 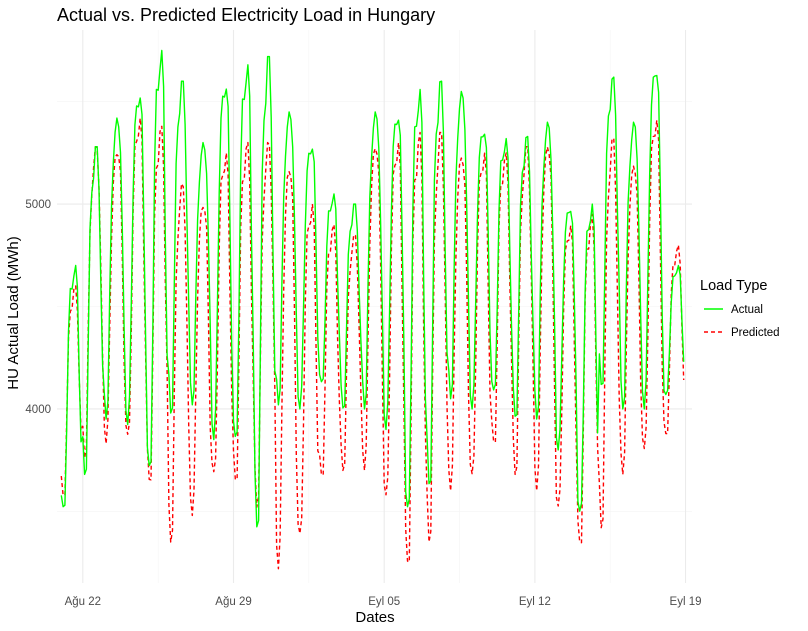 I want to click on legend-label-actual: Actual, so click(x=747, y=310).